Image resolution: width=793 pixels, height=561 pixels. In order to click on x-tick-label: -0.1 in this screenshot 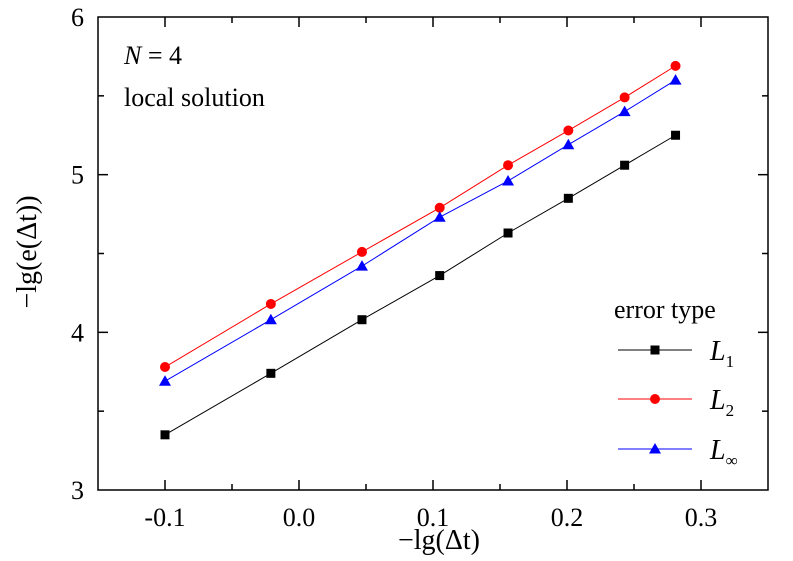, I will do `click(164, 517)`.